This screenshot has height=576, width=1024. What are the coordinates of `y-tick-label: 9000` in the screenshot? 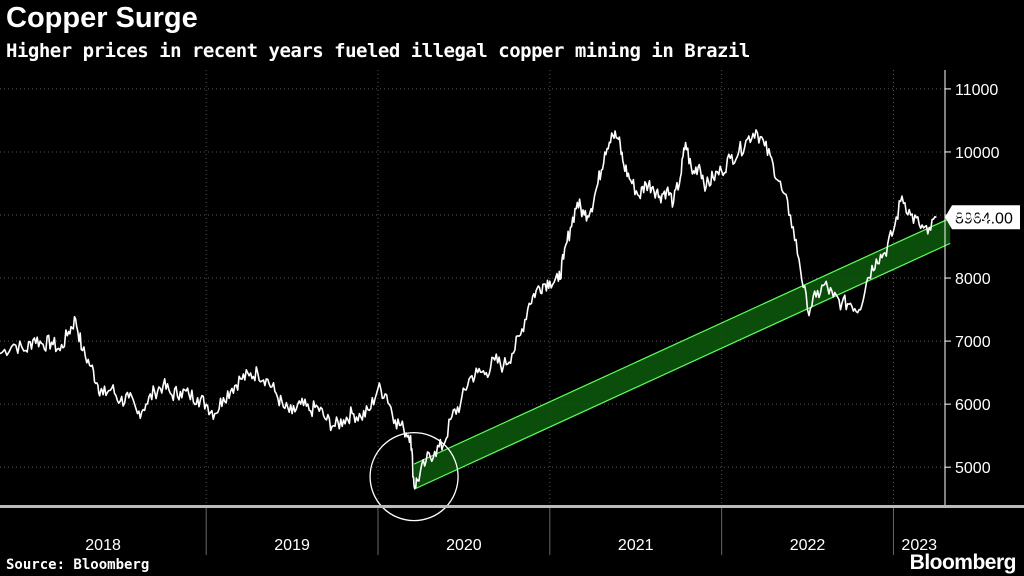 It's located at (973, 216).